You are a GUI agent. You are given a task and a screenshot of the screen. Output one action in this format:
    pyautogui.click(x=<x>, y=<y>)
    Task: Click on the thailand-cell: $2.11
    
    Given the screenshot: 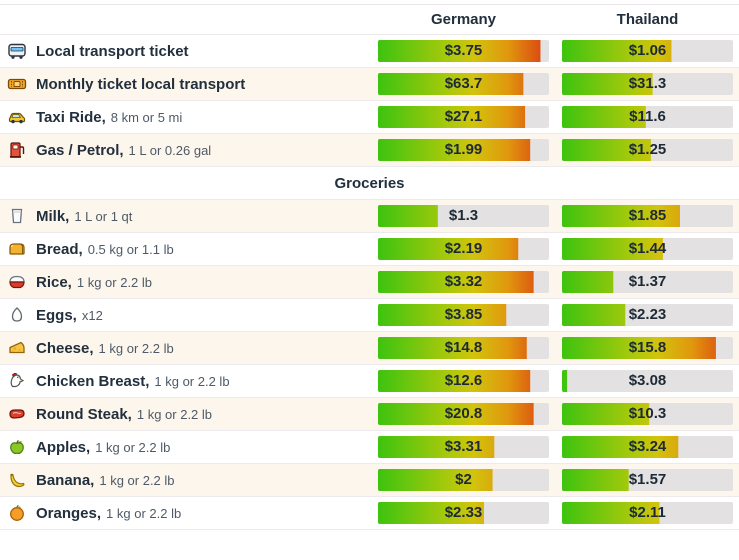 What is the action you would take?
    pyautogui.click(x=647, y=513)
    